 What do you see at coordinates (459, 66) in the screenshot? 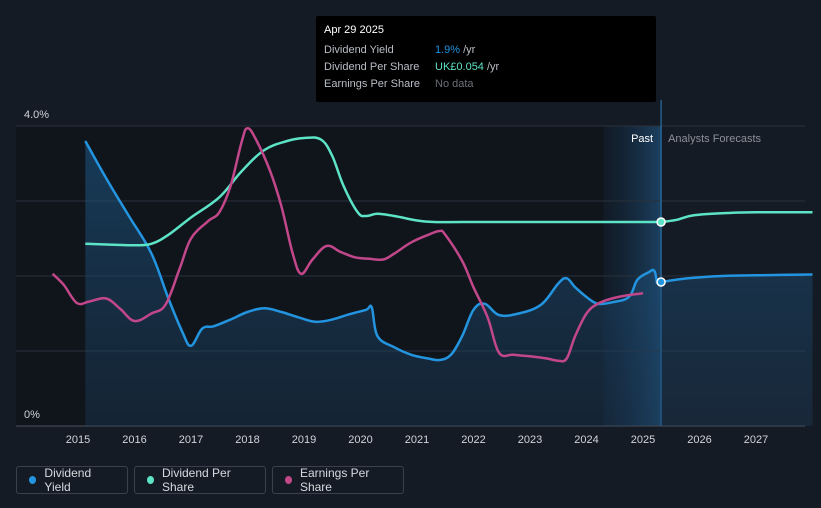
I see `tooltip-value: UK£0.054` at bounding box center [459, 66].